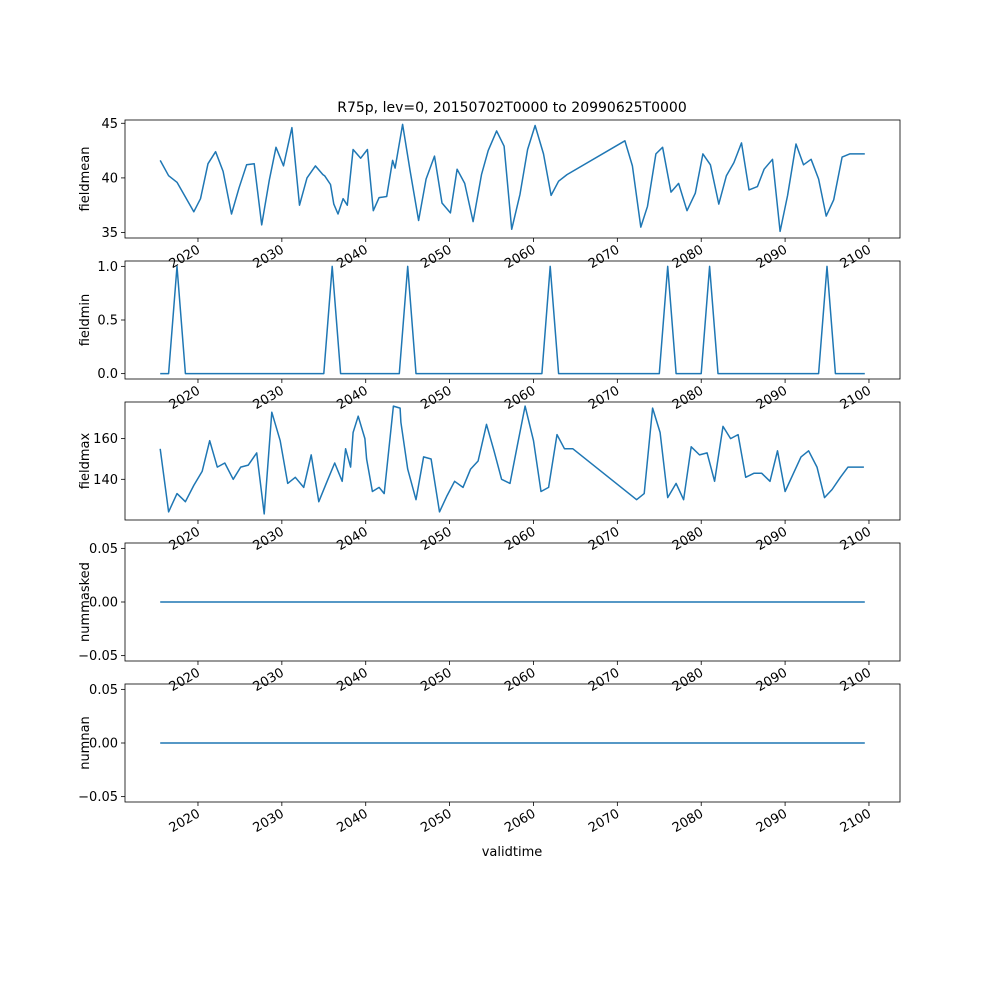 Image resolution: width=1000 pixels, height=1000 pixels. What do you see at coordinates (85, 461) in the screenshot?
I see `y-axis-label: fieldmax` at bounding box center [85, 461].